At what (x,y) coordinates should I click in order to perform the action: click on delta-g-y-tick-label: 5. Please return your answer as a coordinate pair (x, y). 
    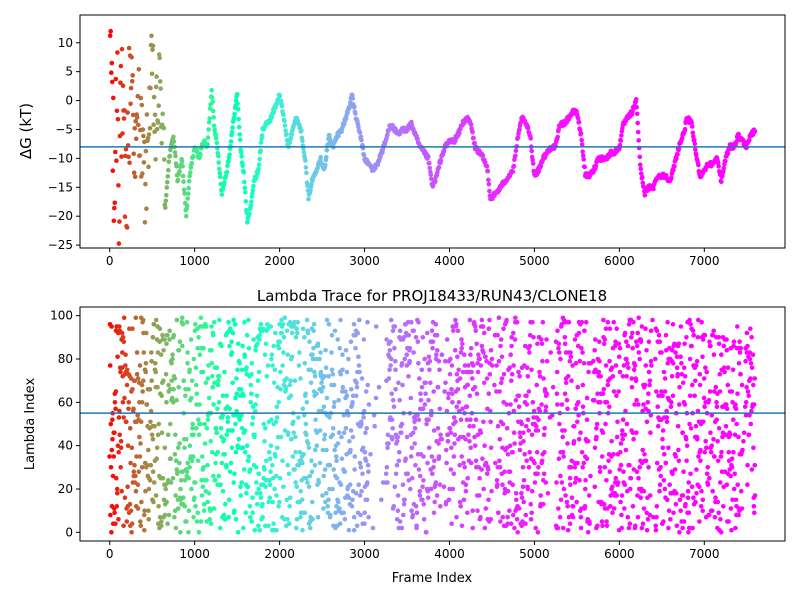
    Looking at the image, I should click on (69, 72).